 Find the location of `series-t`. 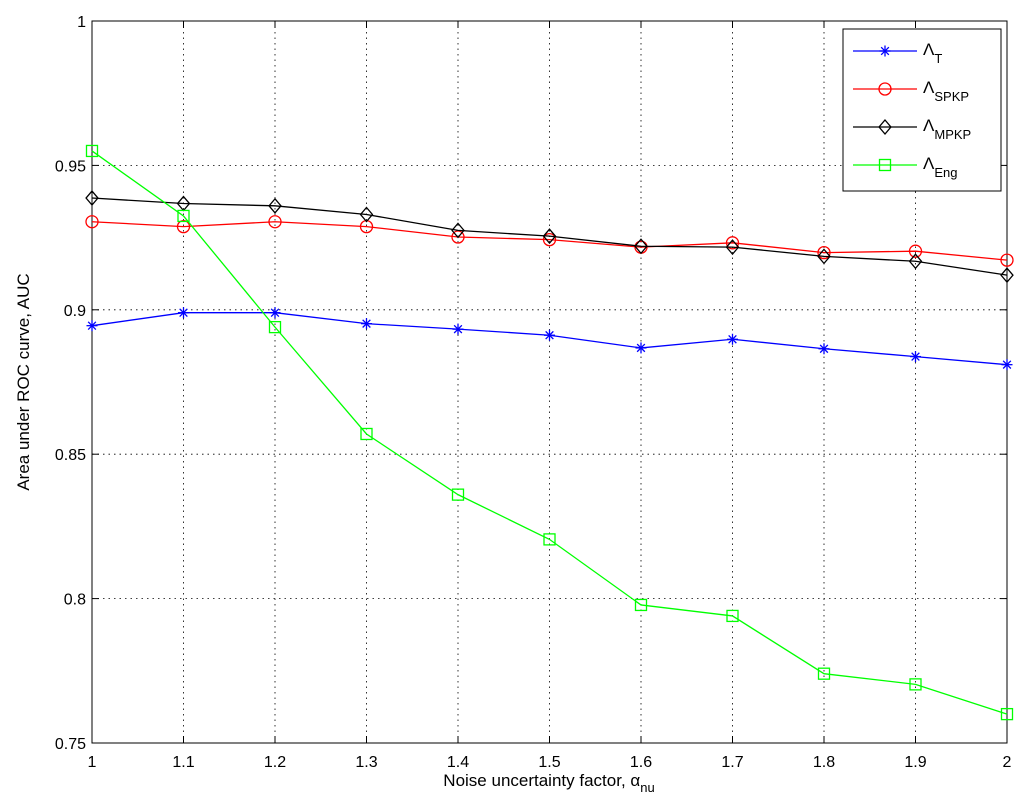

series-t is located at coordinates (549, 339).